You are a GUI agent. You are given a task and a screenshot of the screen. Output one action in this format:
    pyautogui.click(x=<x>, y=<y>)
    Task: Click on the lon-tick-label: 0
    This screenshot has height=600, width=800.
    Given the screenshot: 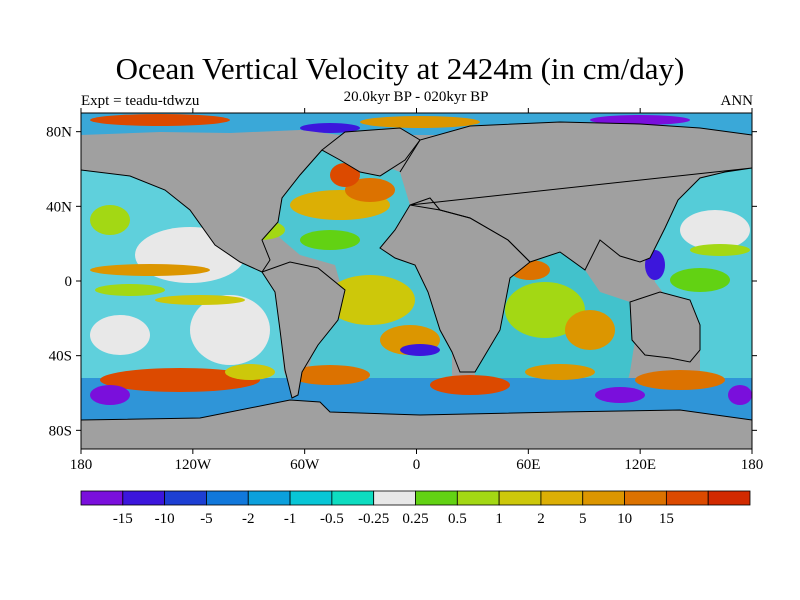 What is the action you would take?
    pyautogui.click(x=417, y=465)
    